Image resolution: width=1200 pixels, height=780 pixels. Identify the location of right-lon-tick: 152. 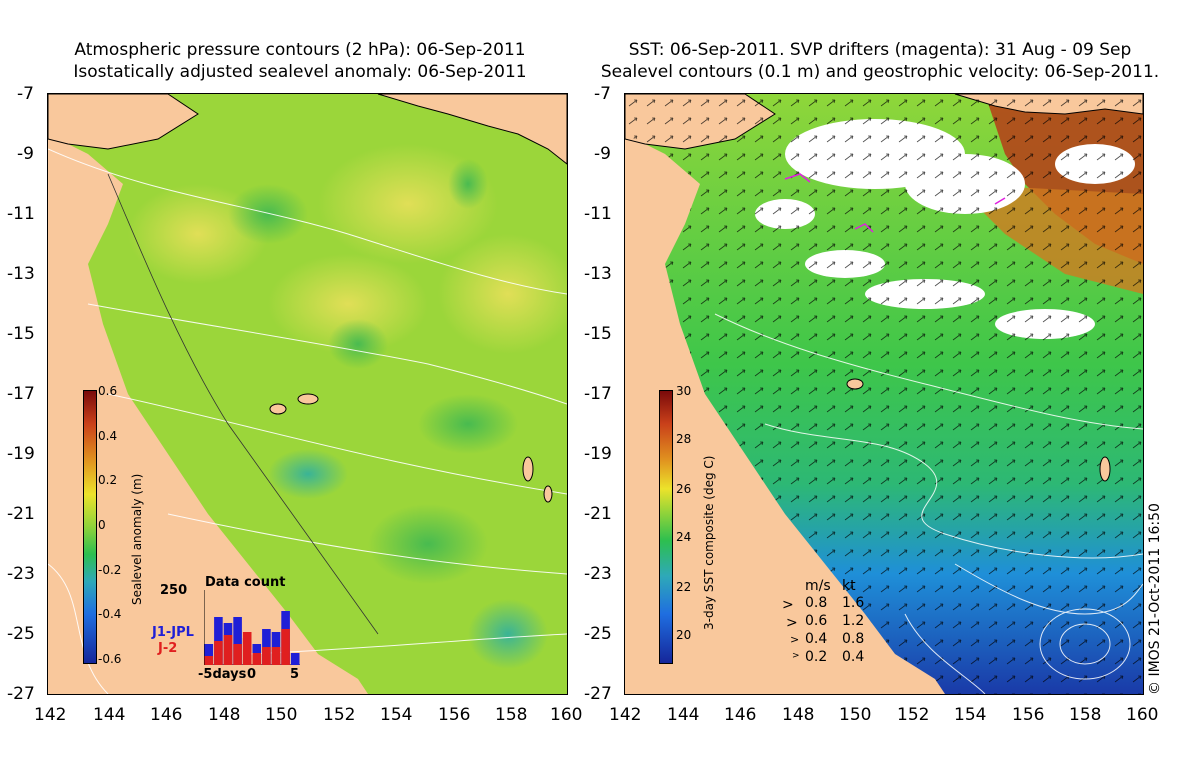
(913, 715).